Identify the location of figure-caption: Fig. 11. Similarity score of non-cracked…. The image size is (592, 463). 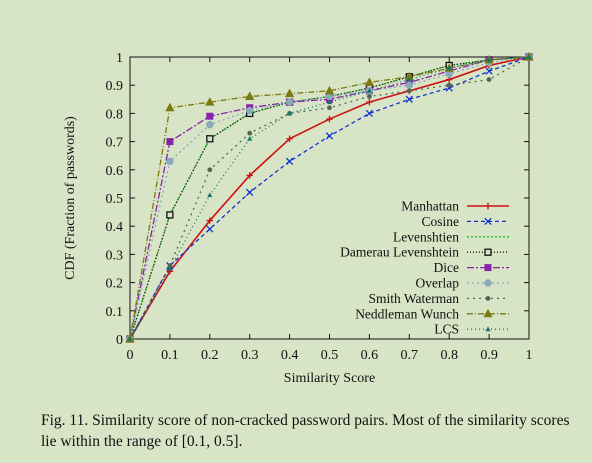
(305, 431).